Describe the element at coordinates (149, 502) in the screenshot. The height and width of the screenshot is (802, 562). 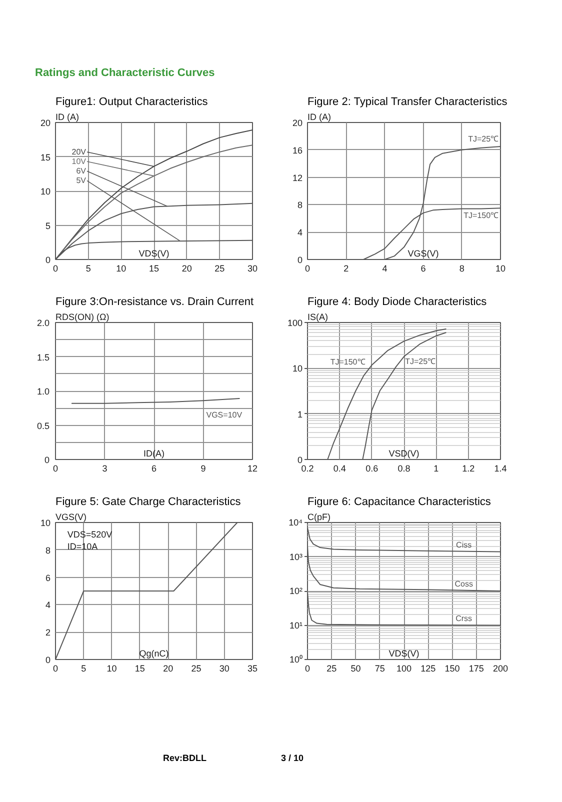
I see `chart-title: Figure 5: Gate Charge Characteristics` at that location.